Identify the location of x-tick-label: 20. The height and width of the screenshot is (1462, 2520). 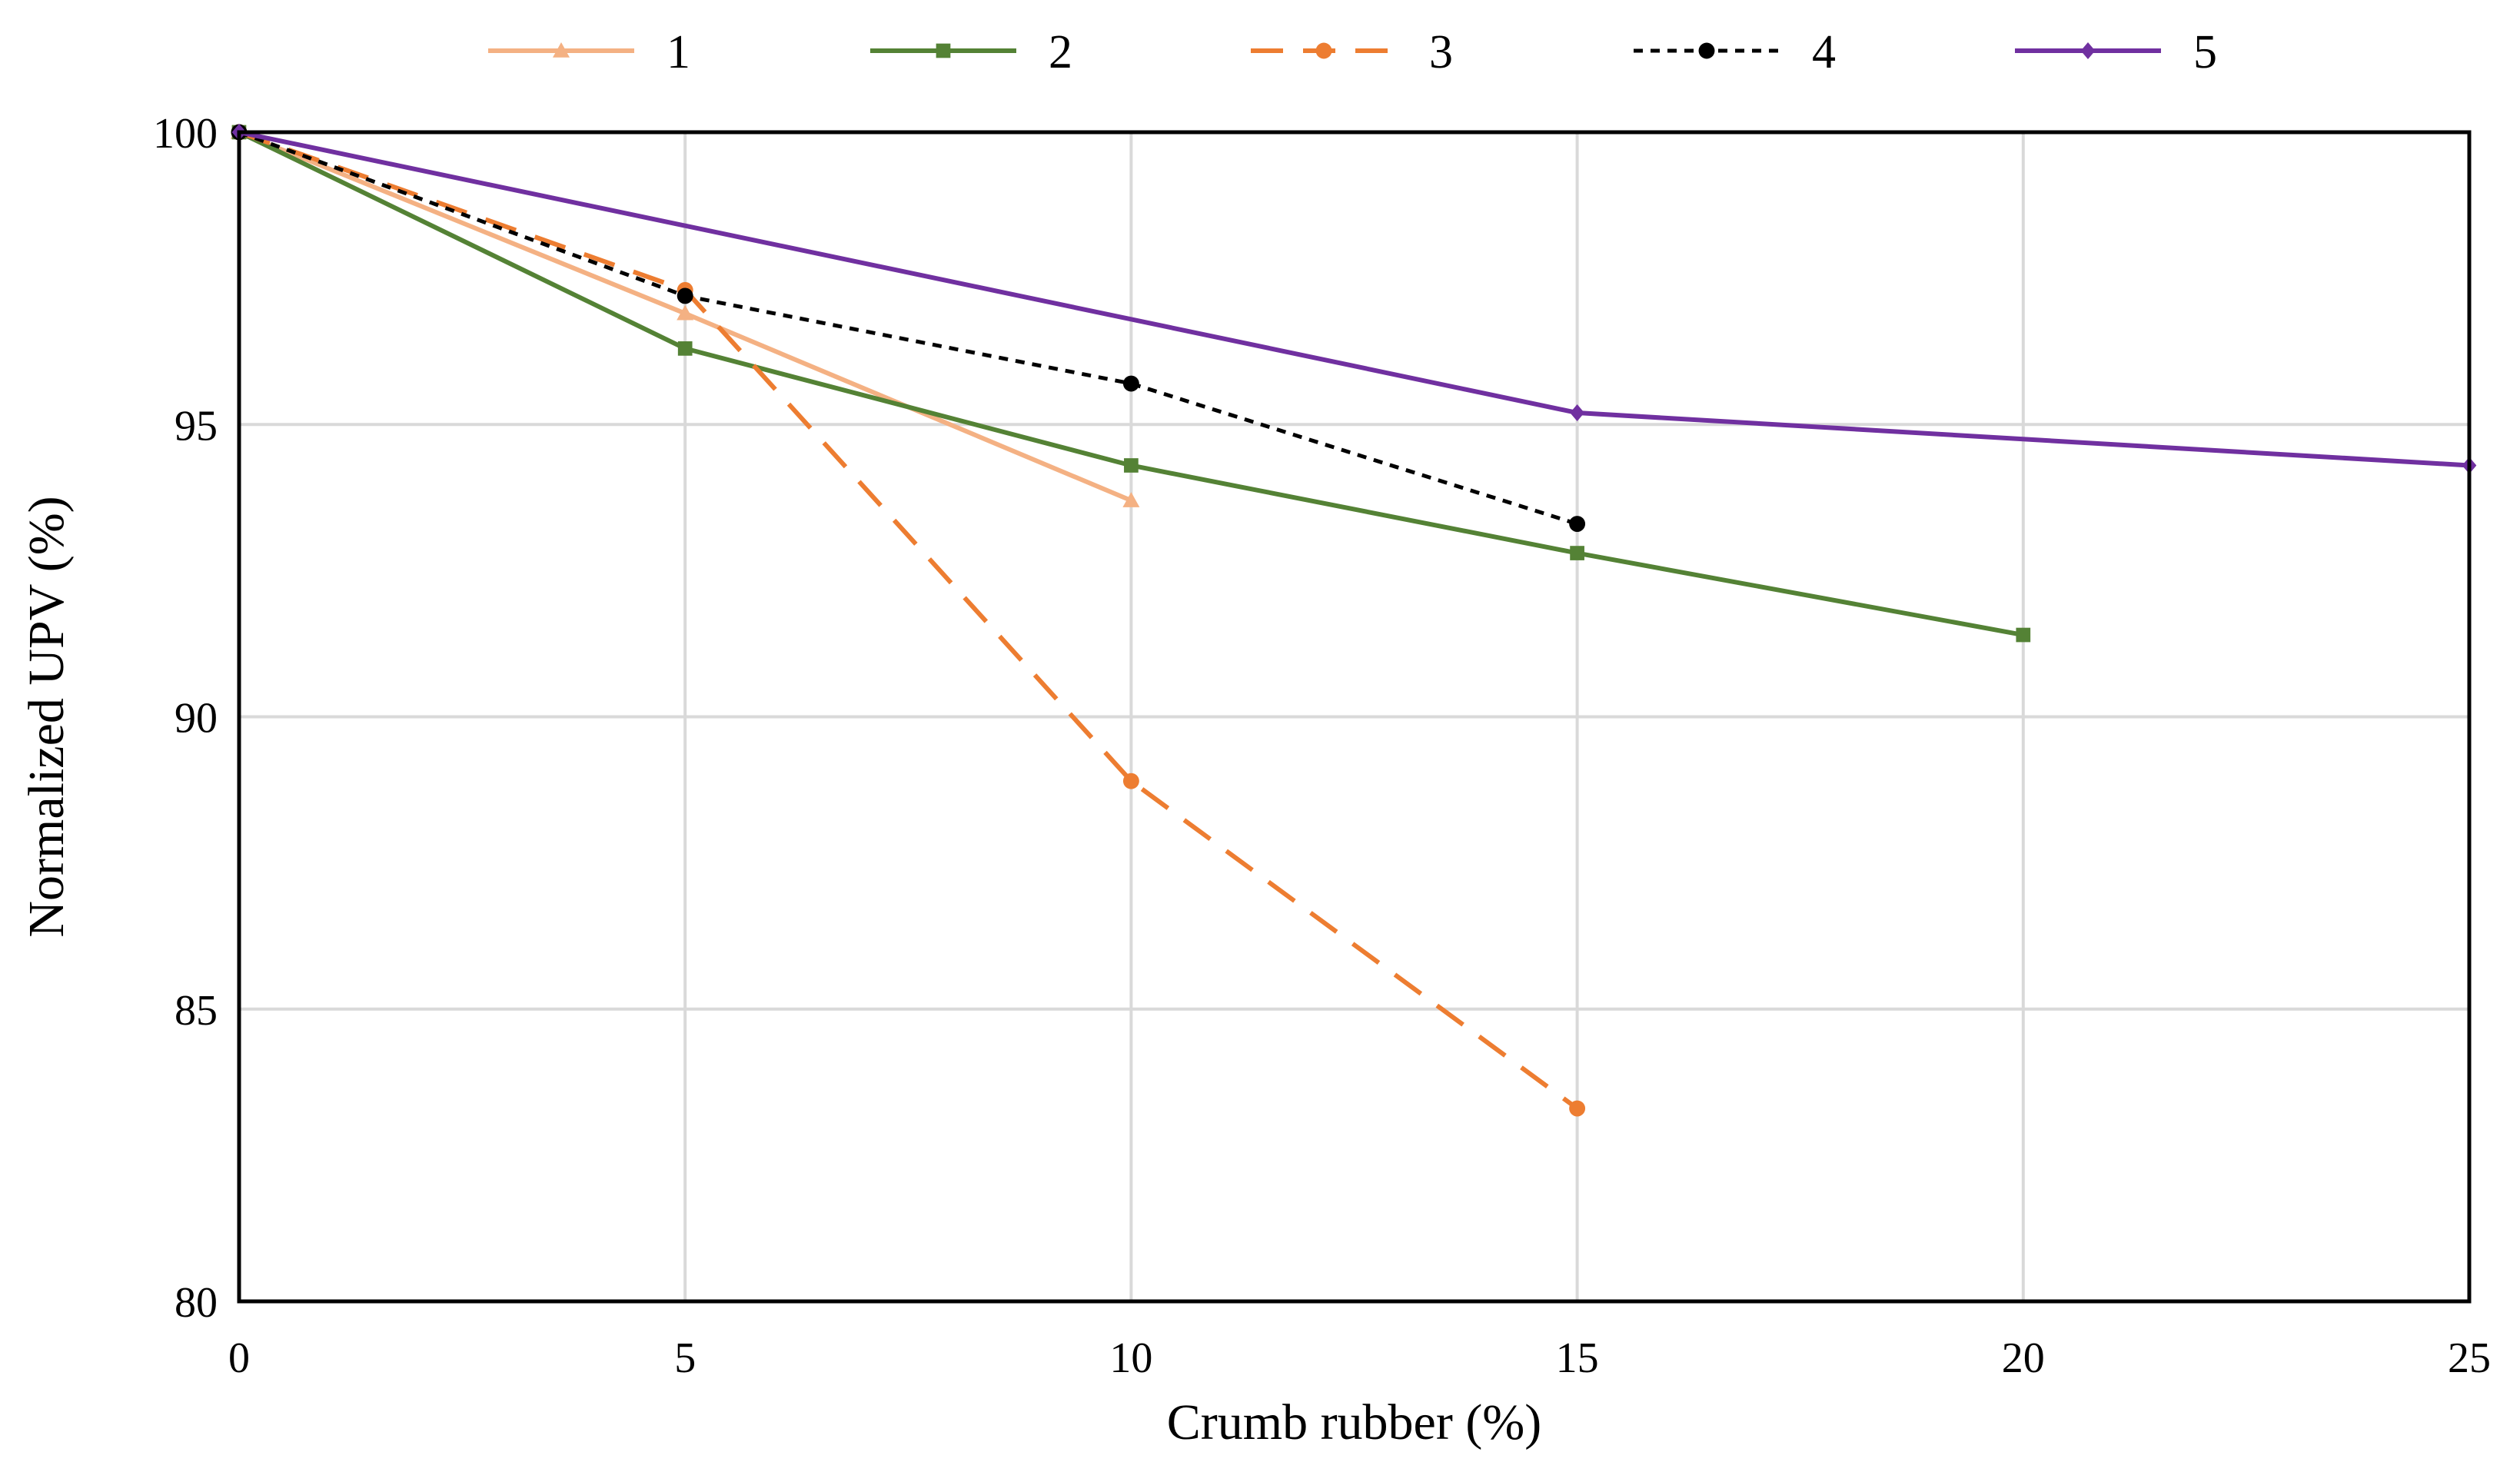
(2024, 1358).